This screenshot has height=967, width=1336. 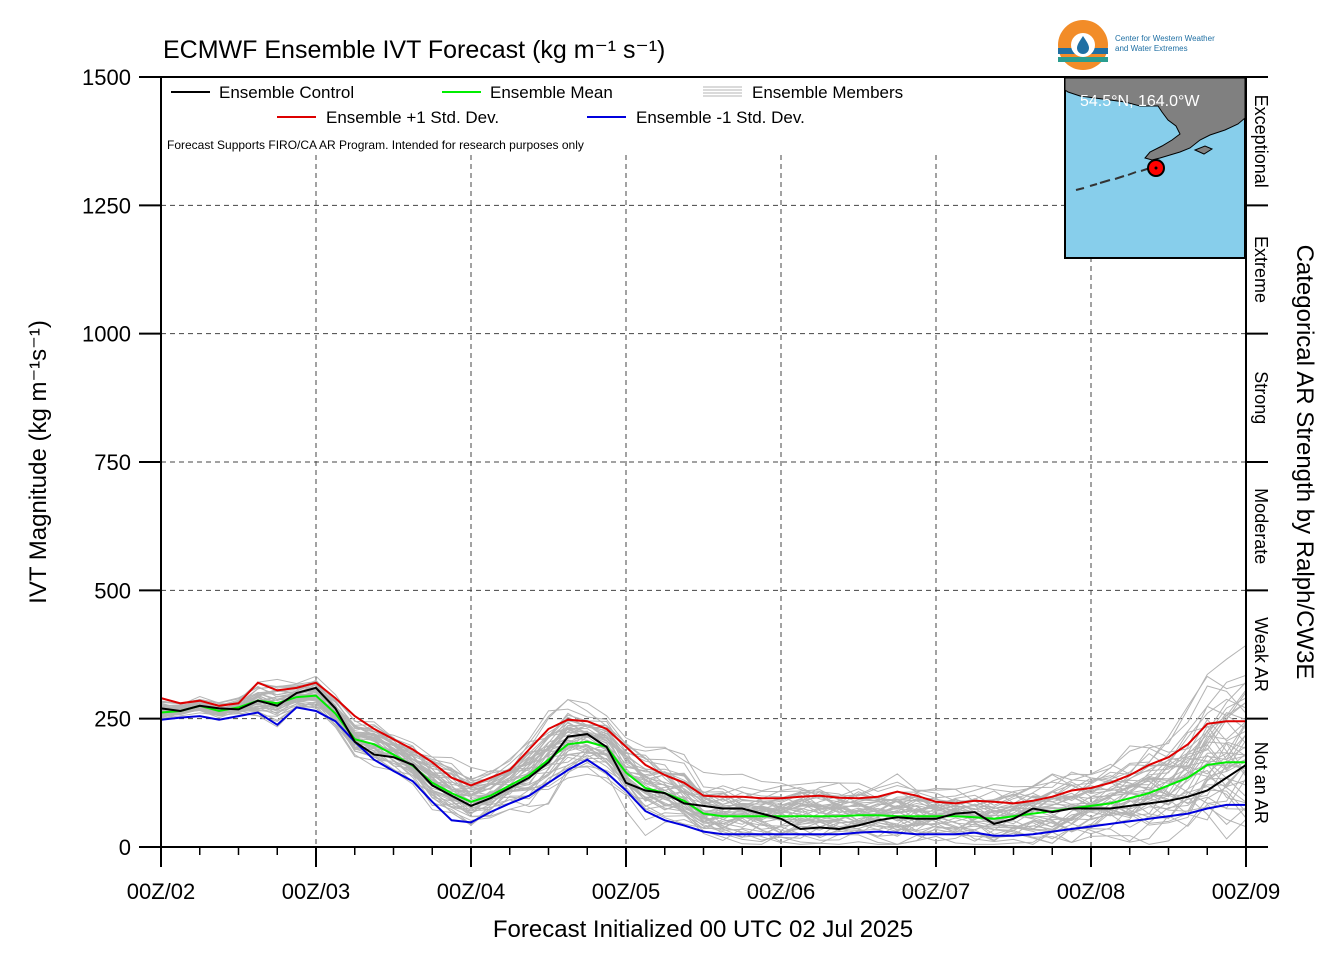 I want to click on x-tick-label: 00Z/03, so click(x=316, y=891).